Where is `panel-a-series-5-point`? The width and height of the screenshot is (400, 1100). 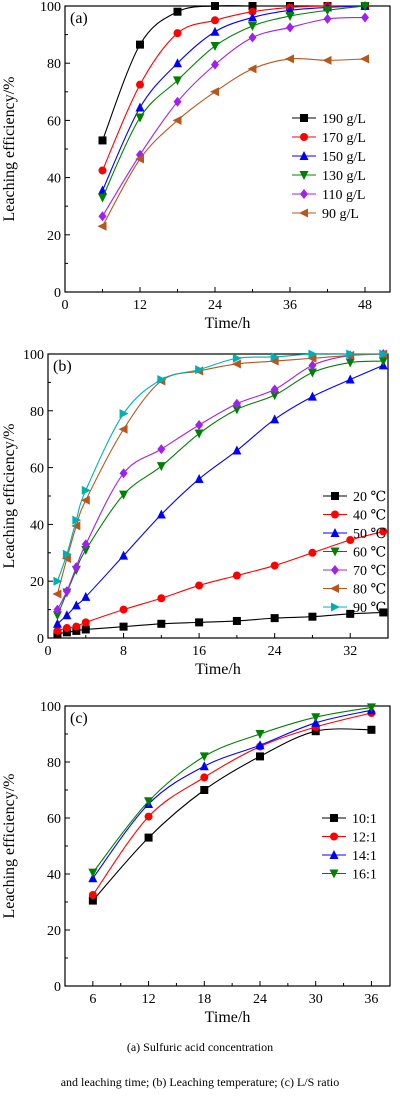
panel-a-series-5-point is located at coordinates (327, 18).